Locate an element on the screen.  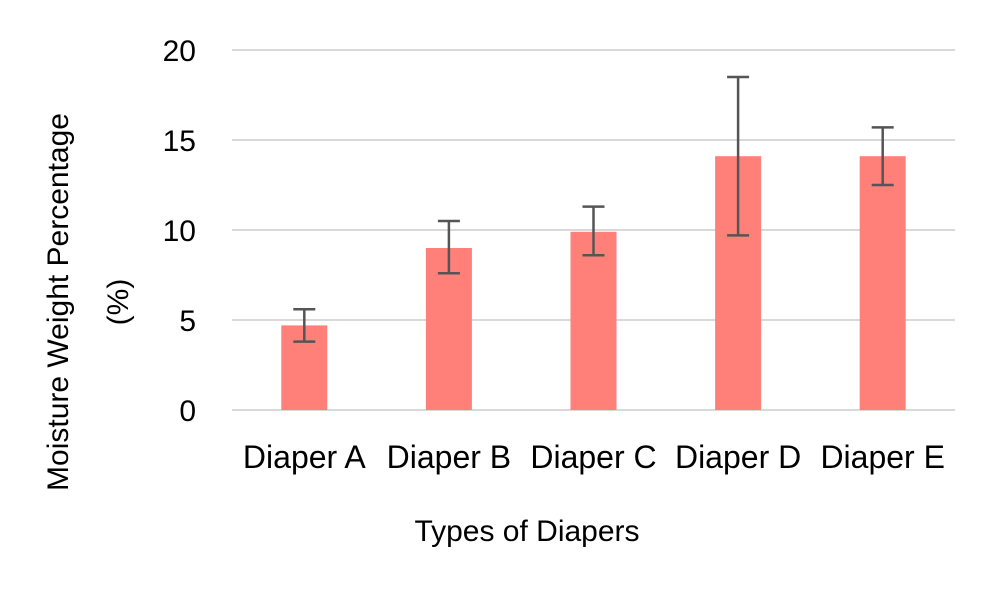
y-tick-label: 10 is located at coordinates (179, 231).